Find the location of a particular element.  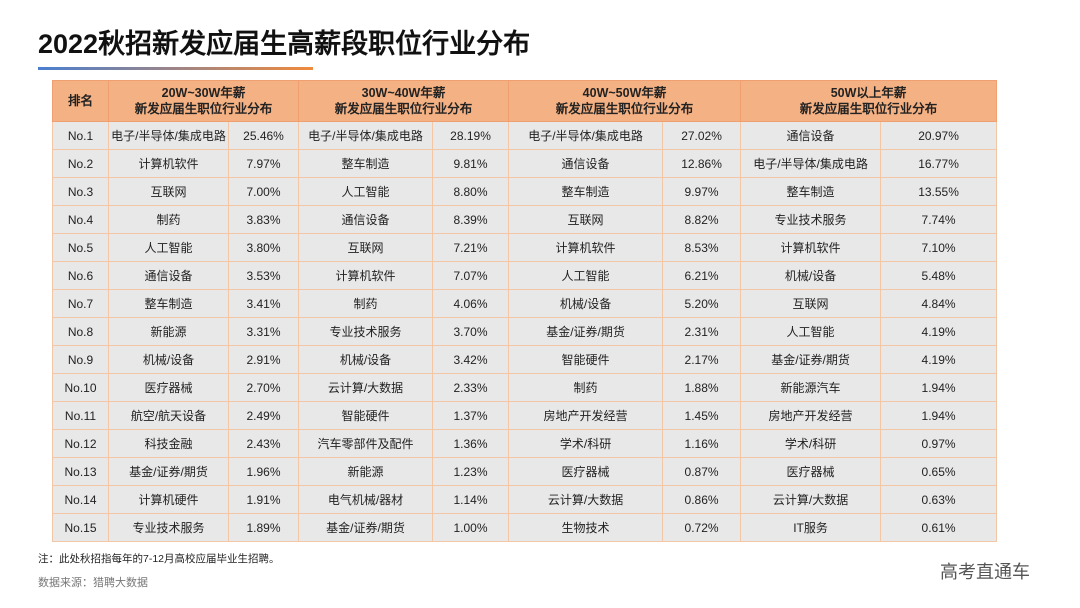

share-cell: 7.21% is located at coordinates (471, 247).